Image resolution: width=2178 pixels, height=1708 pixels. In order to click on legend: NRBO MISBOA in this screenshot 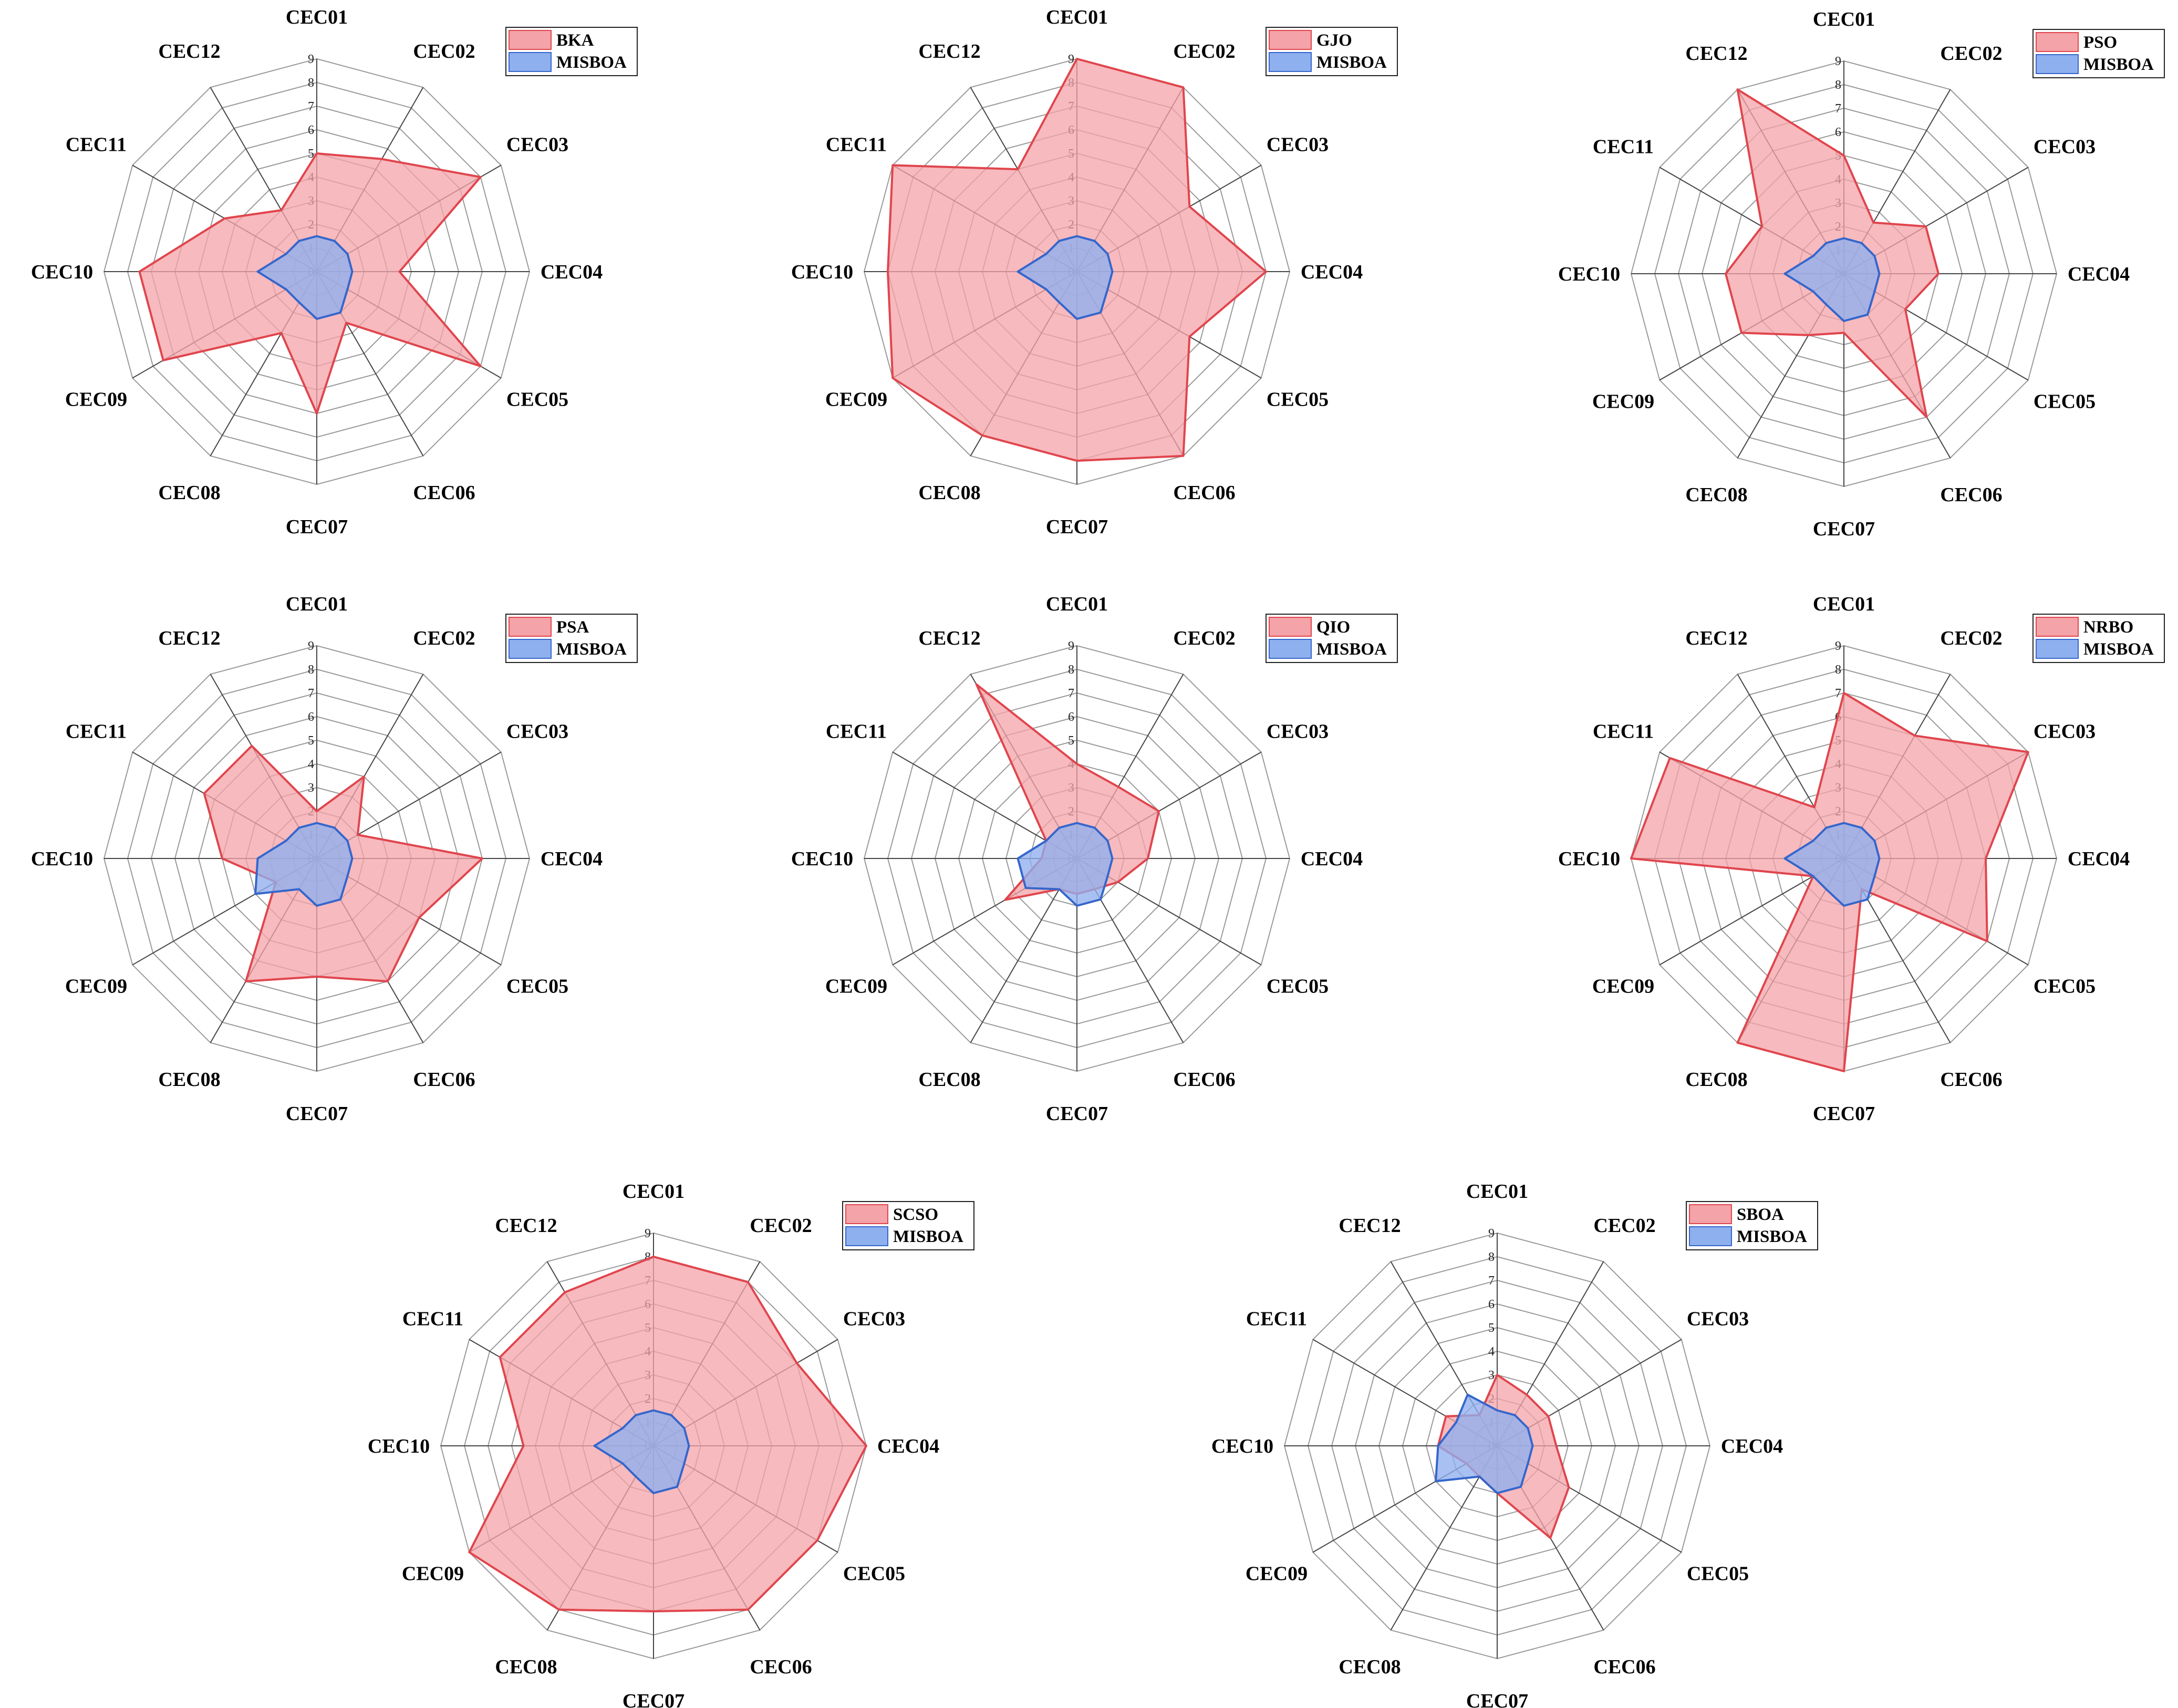, I will do `click(2098, 638)`.